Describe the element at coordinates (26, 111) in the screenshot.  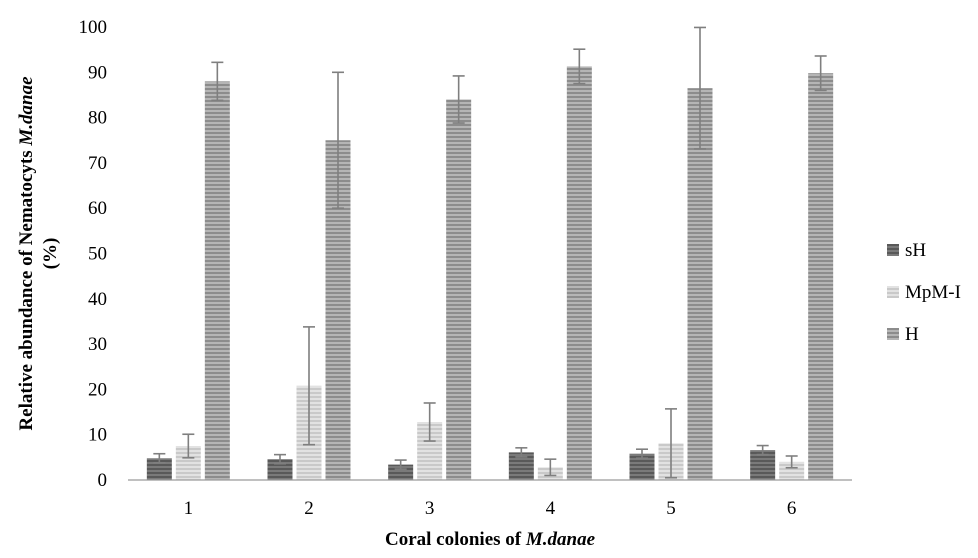
I see `y-axis-title-species: M.danae` at that location.